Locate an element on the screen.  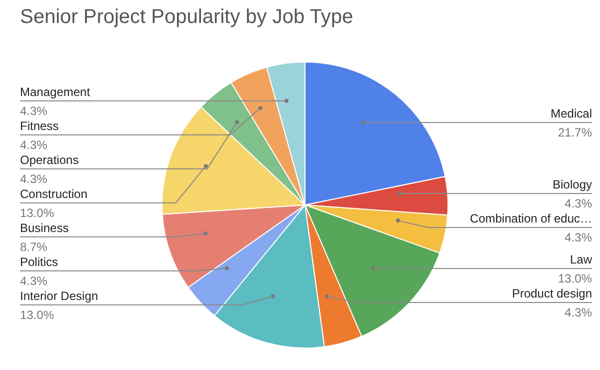
chart-title: Senior Project Popularity by Job Type is located at coordinates (187, 17).